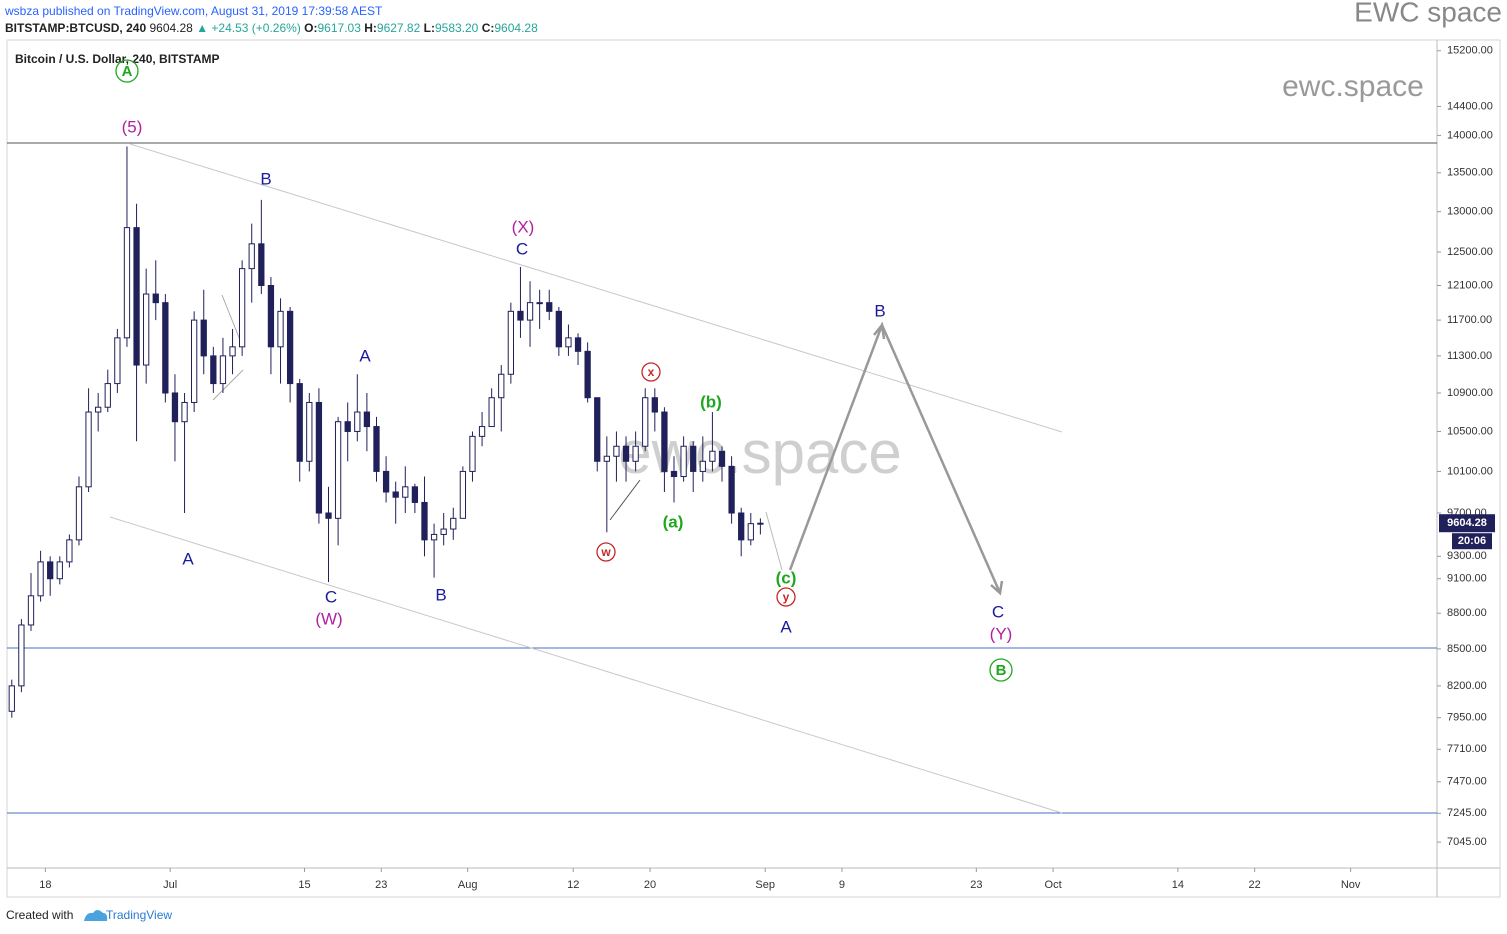 The height and width of the screenshot is (934, 1507). What do you see at coordinates (132, 126) in the screenshot?
I see `wave-label: (5)` at bounding box center [132, 126].